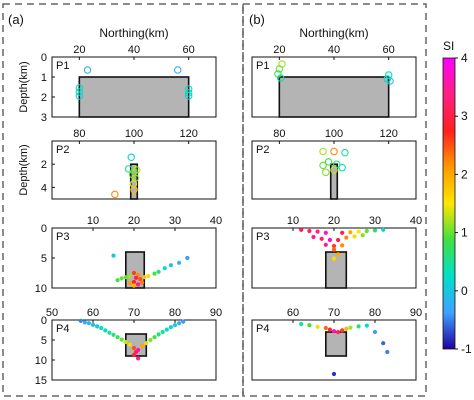 The height and width of the screenshot is (400, 474). I want to click on colorbar-title: SI, so click(448, 46).